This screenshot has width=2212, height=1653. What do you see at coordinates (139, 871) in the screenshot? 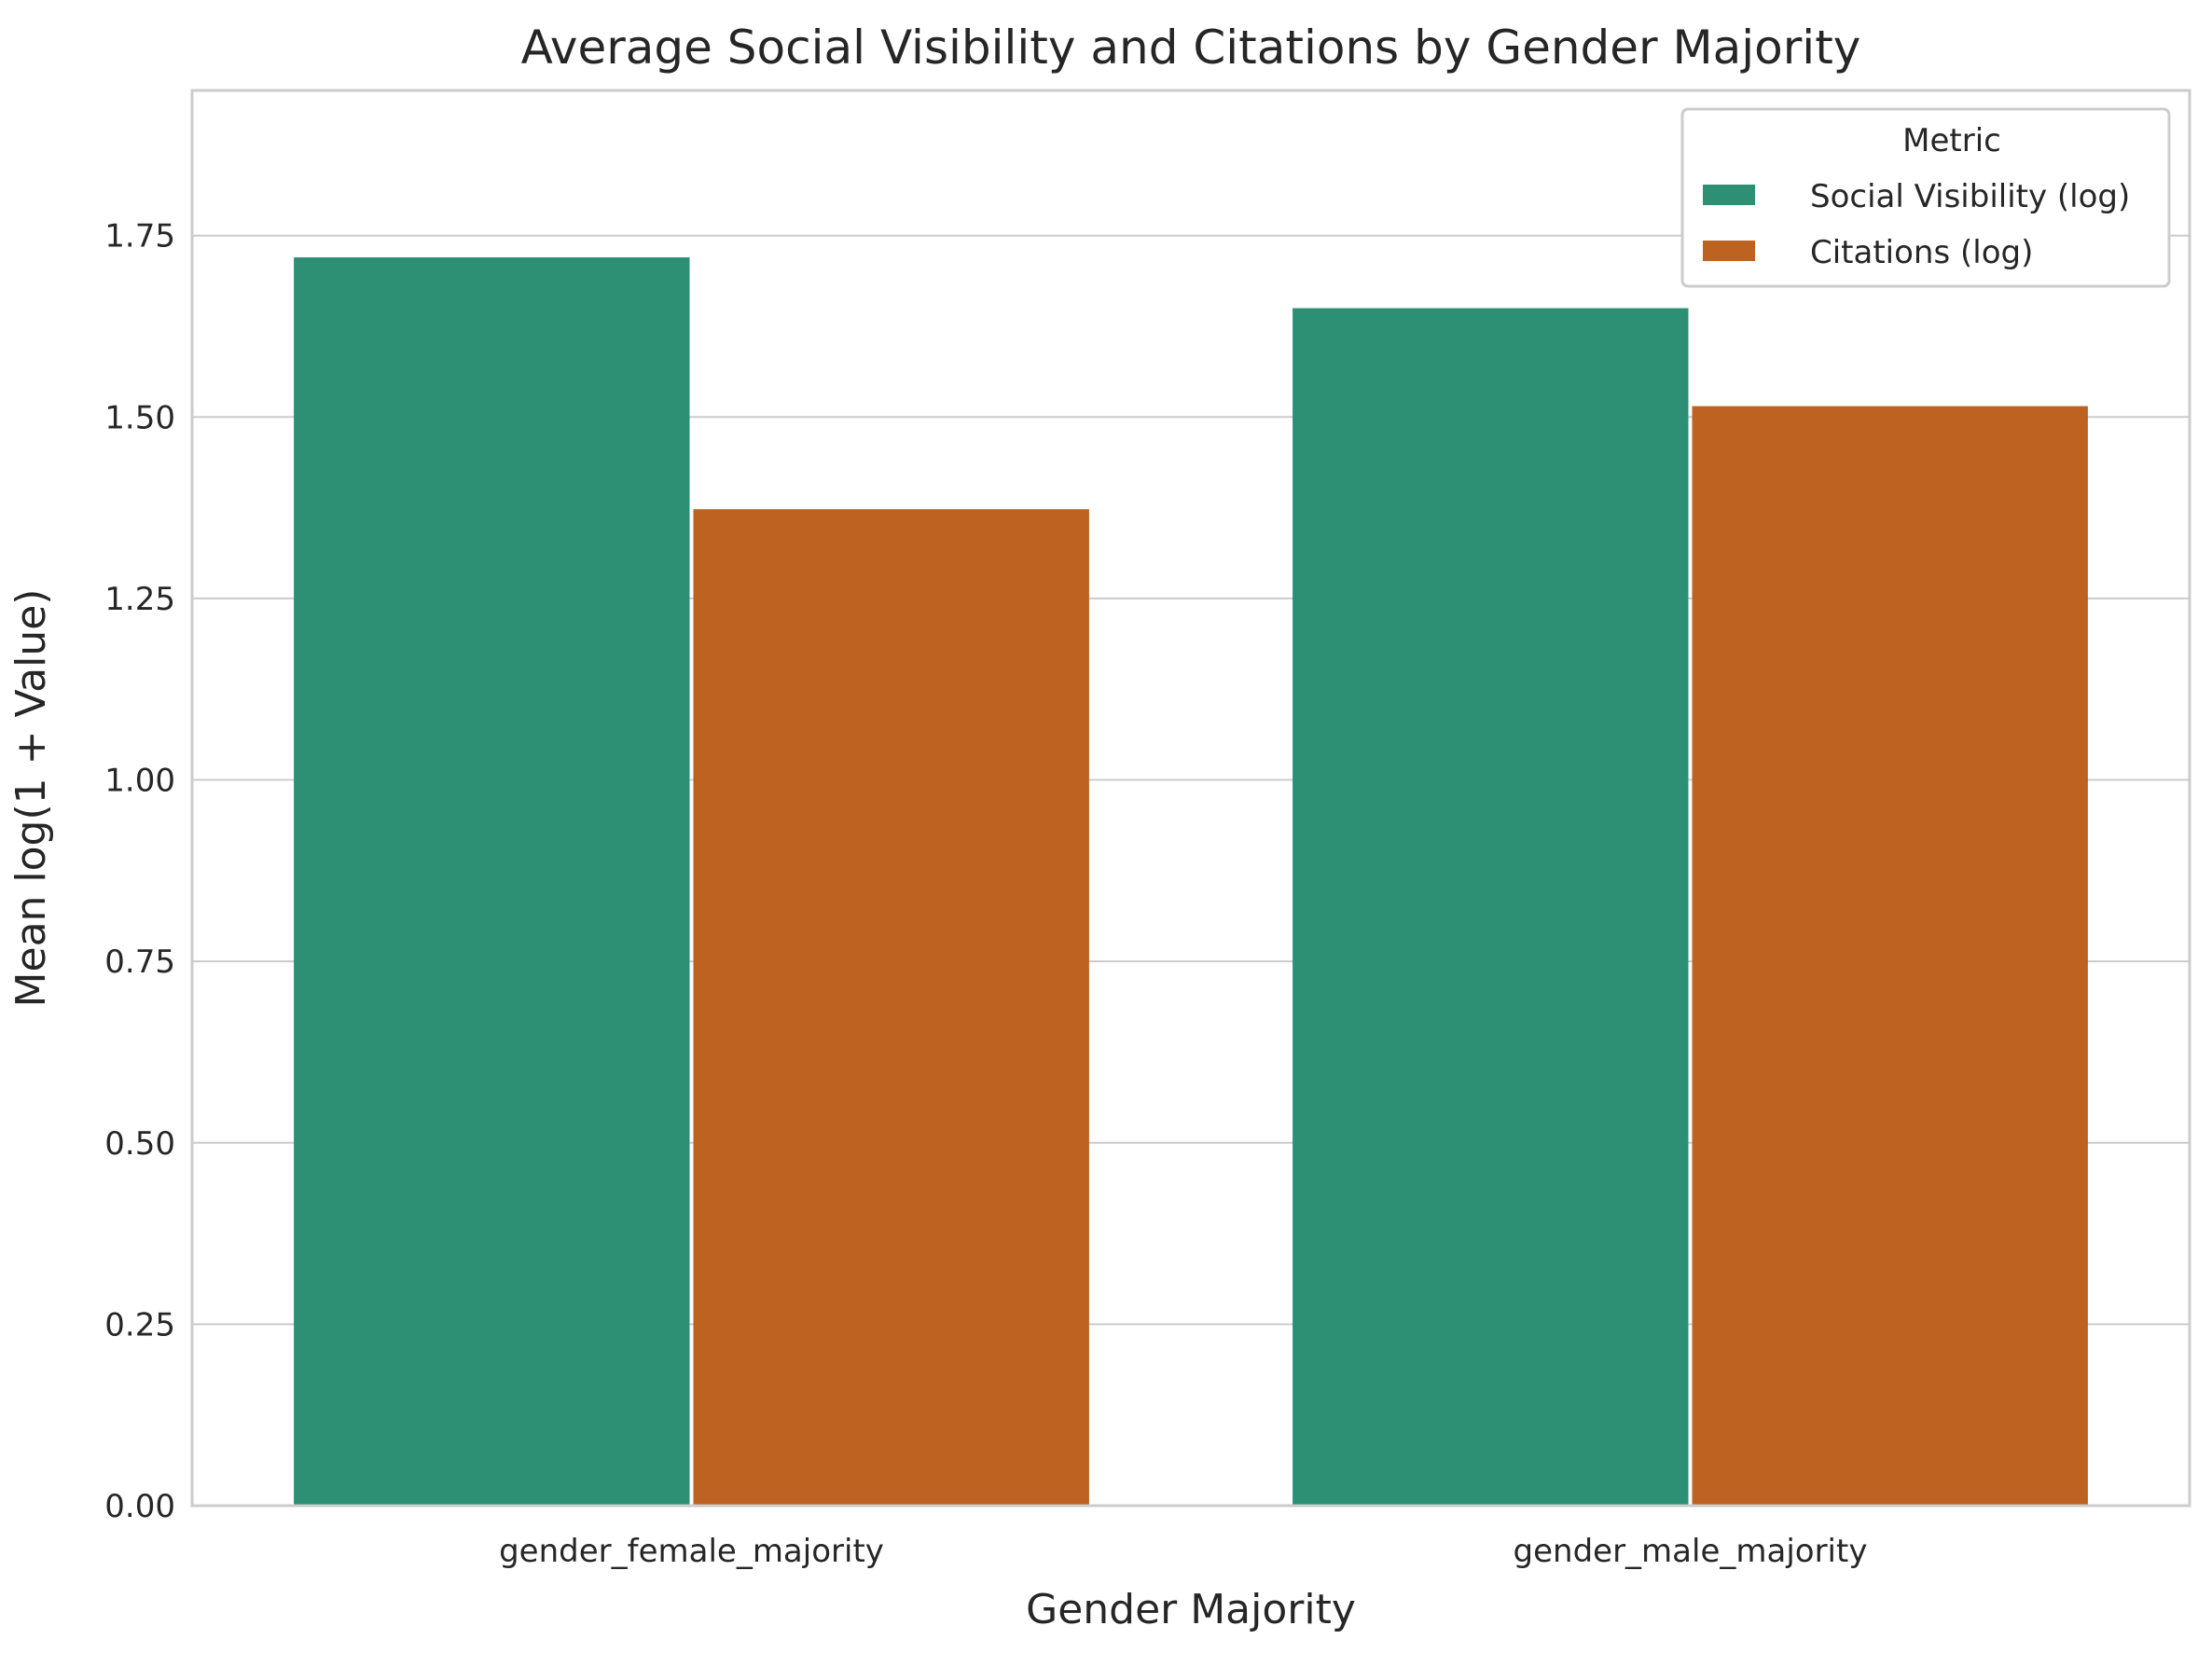
I see `y-tick-labels: 0.00 0.25 0.50 0.75 1.00 1.25 1.50 1.75` at bounding box center [139, 871].